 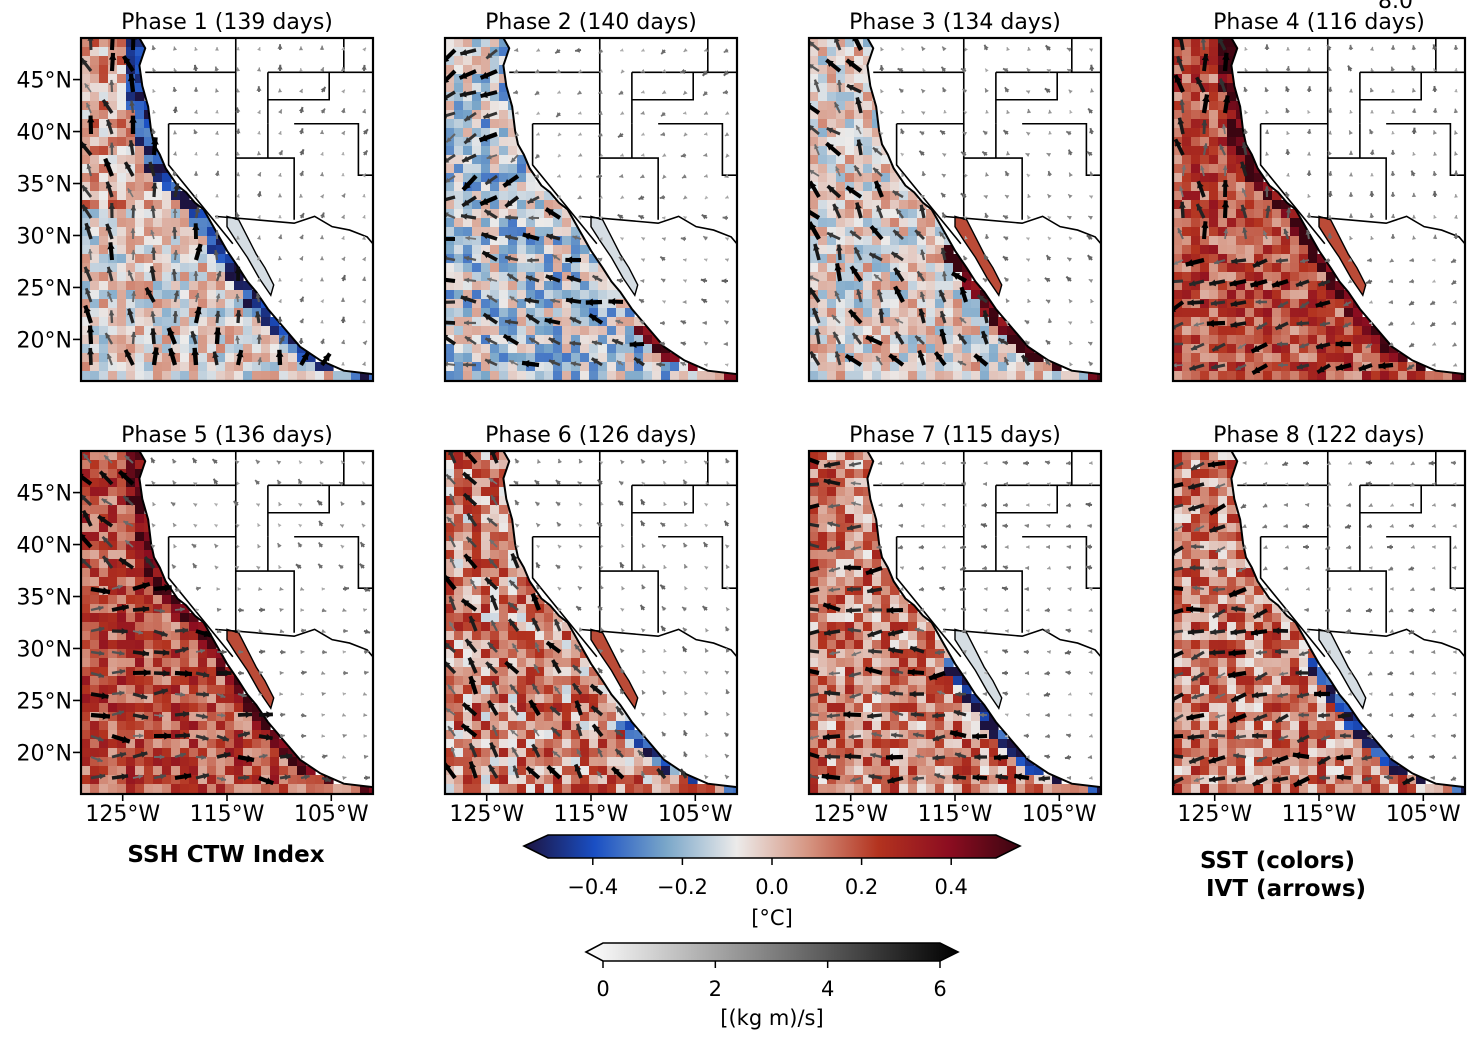 I want to click on stray-label: 8.0, so click(x=1395, y=7).